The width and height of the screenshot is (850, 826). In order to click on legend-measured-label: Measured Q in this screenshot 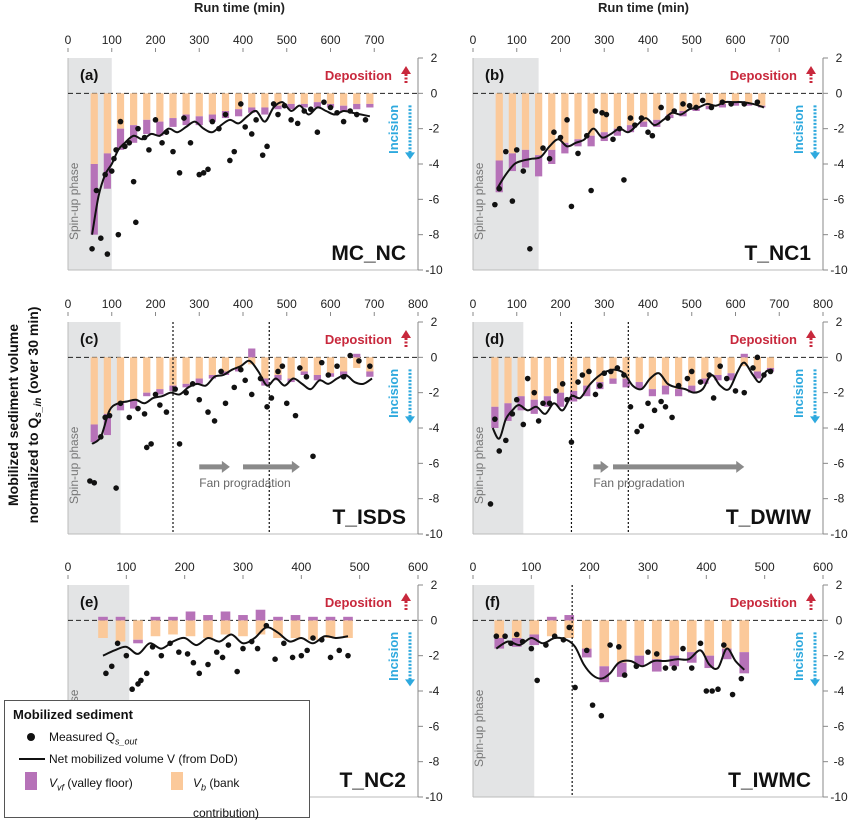, I will do `click(82, 737)`.